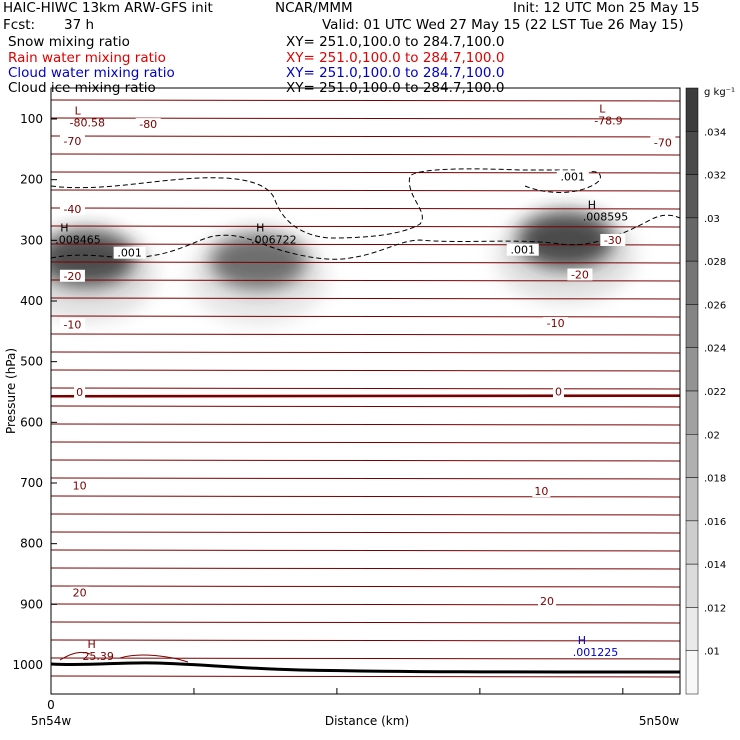  What do you see at coordinates (31, 240) in the screenshot?
I see `y-tick-label: 300` at bounding box center [31, 240].